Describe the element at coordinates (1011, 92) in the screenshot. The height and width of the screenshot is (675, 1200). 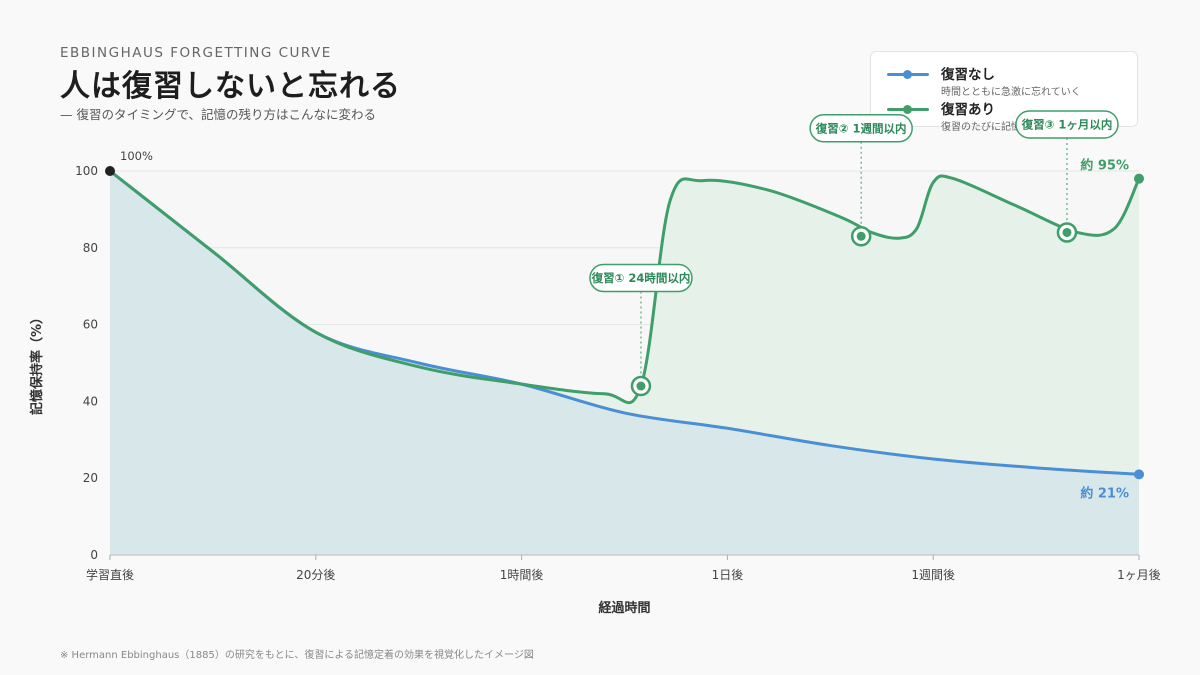
I see `legend-desc: 時間とともに急激に忘れていく` at that location.